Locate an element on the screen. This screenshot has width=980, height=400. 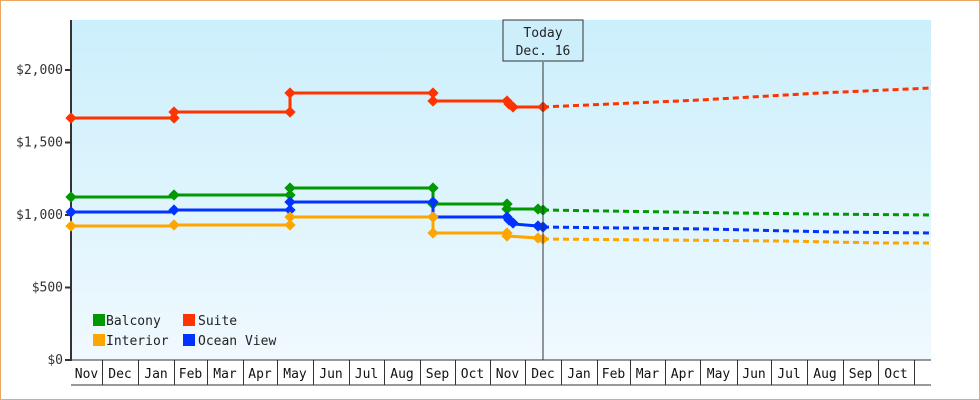
legend-label: Ocean View is located at coordinates (237, 341).